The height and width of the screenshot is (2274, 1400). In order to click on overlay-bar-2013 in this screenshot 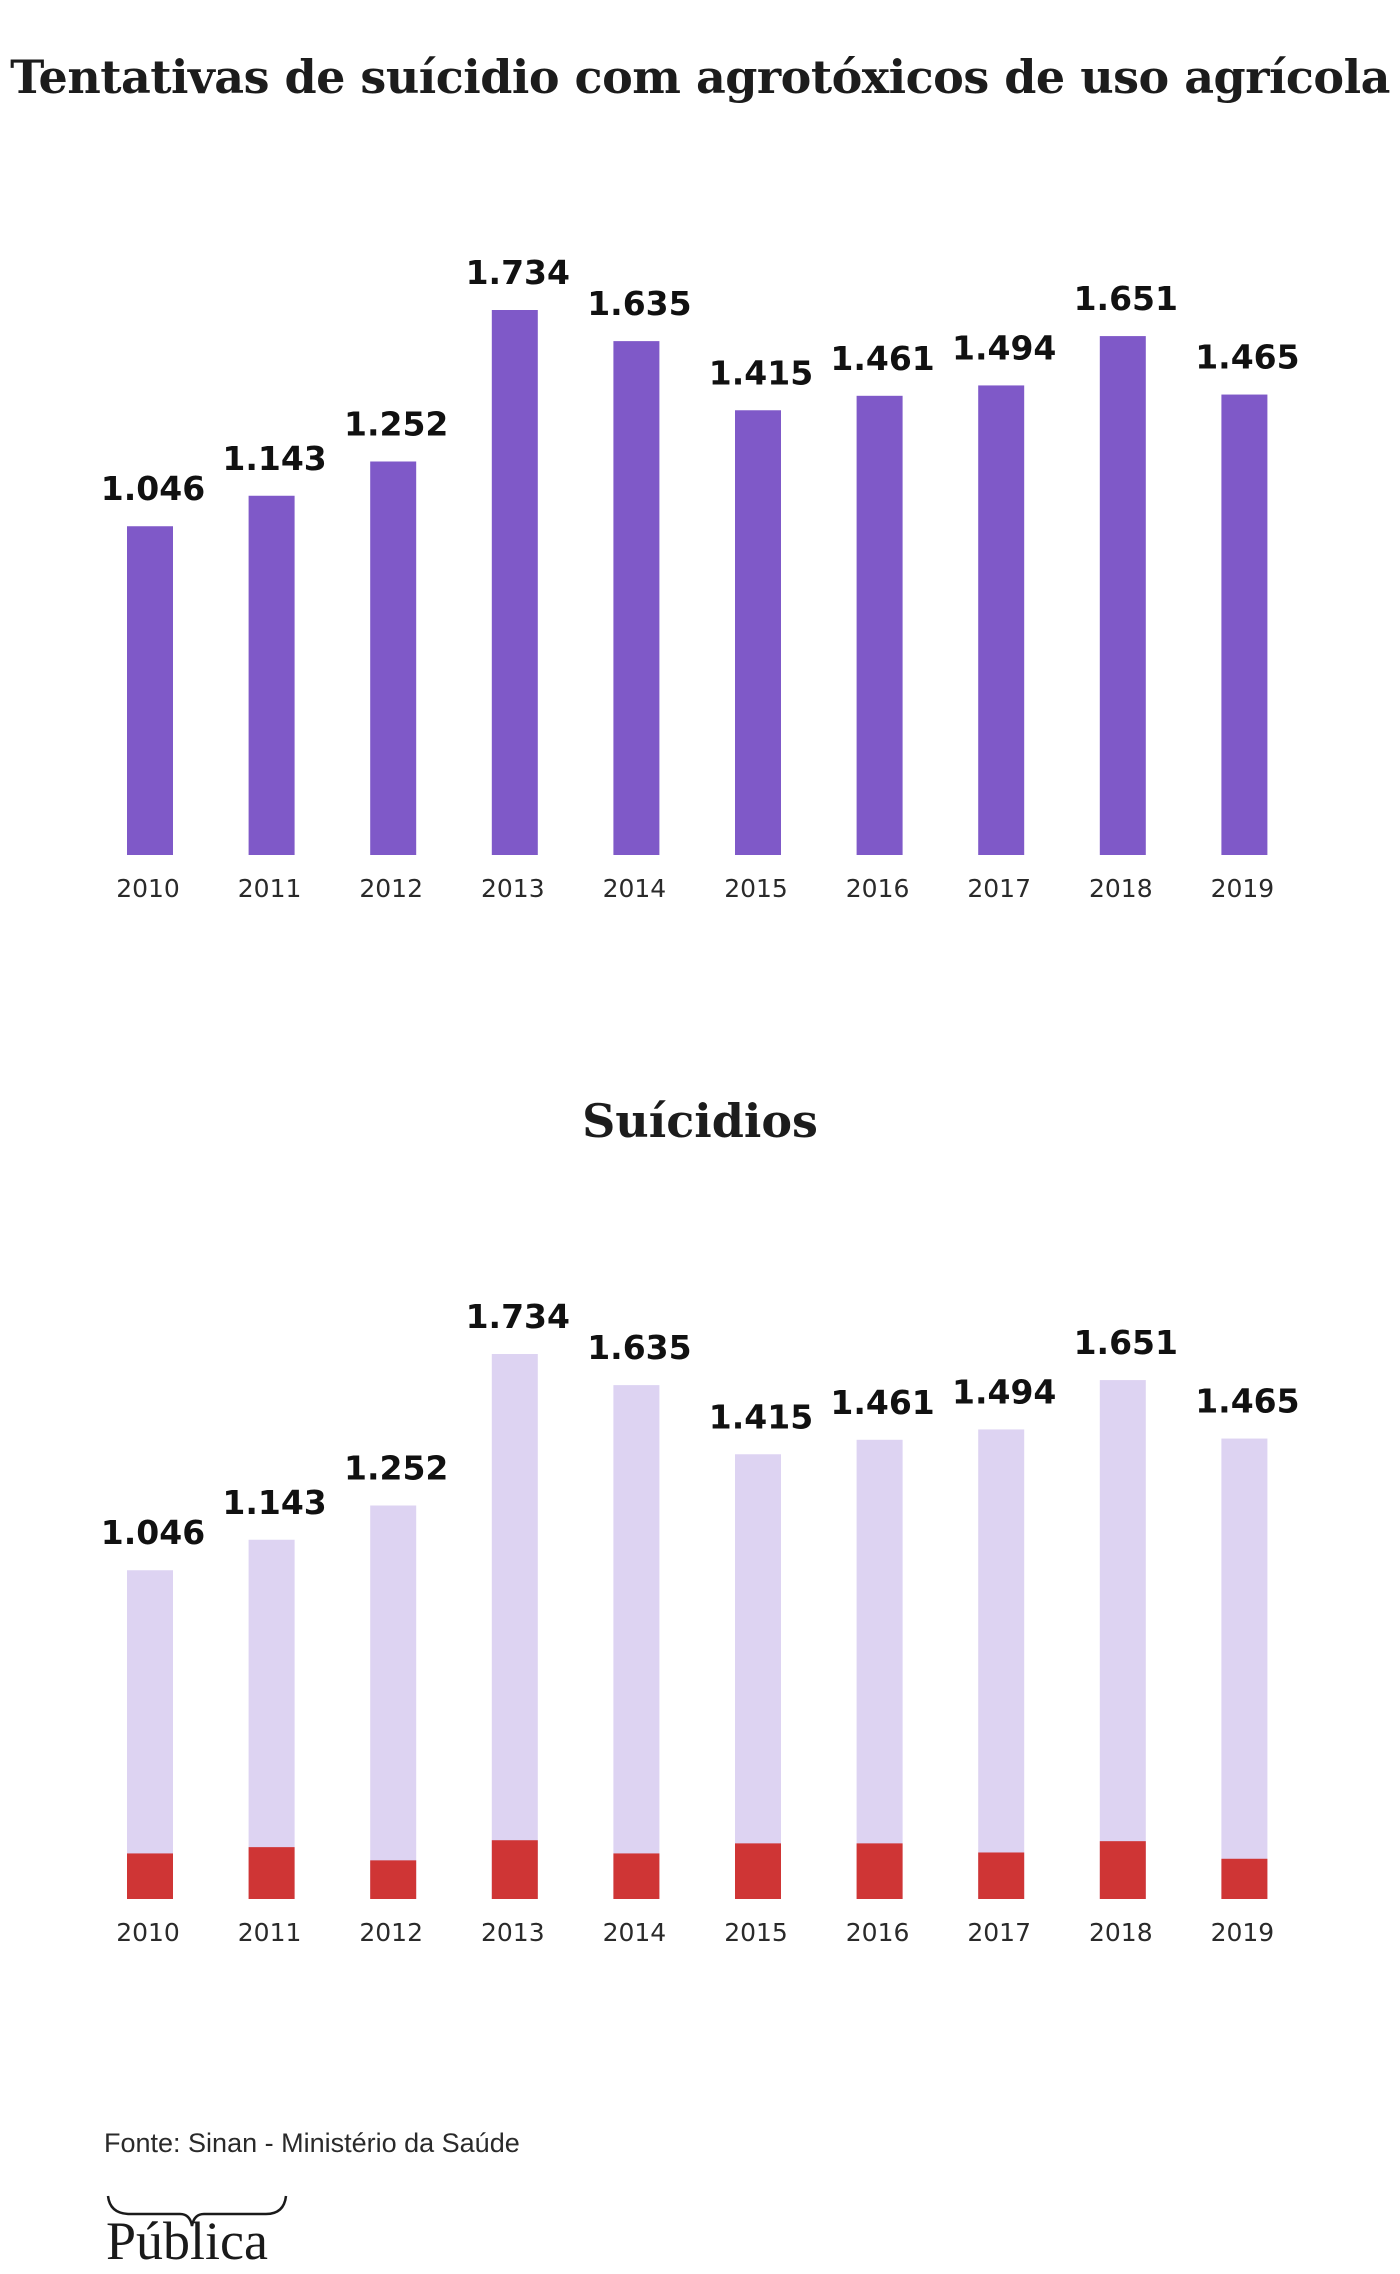, I will do `click(514, 1869)`.